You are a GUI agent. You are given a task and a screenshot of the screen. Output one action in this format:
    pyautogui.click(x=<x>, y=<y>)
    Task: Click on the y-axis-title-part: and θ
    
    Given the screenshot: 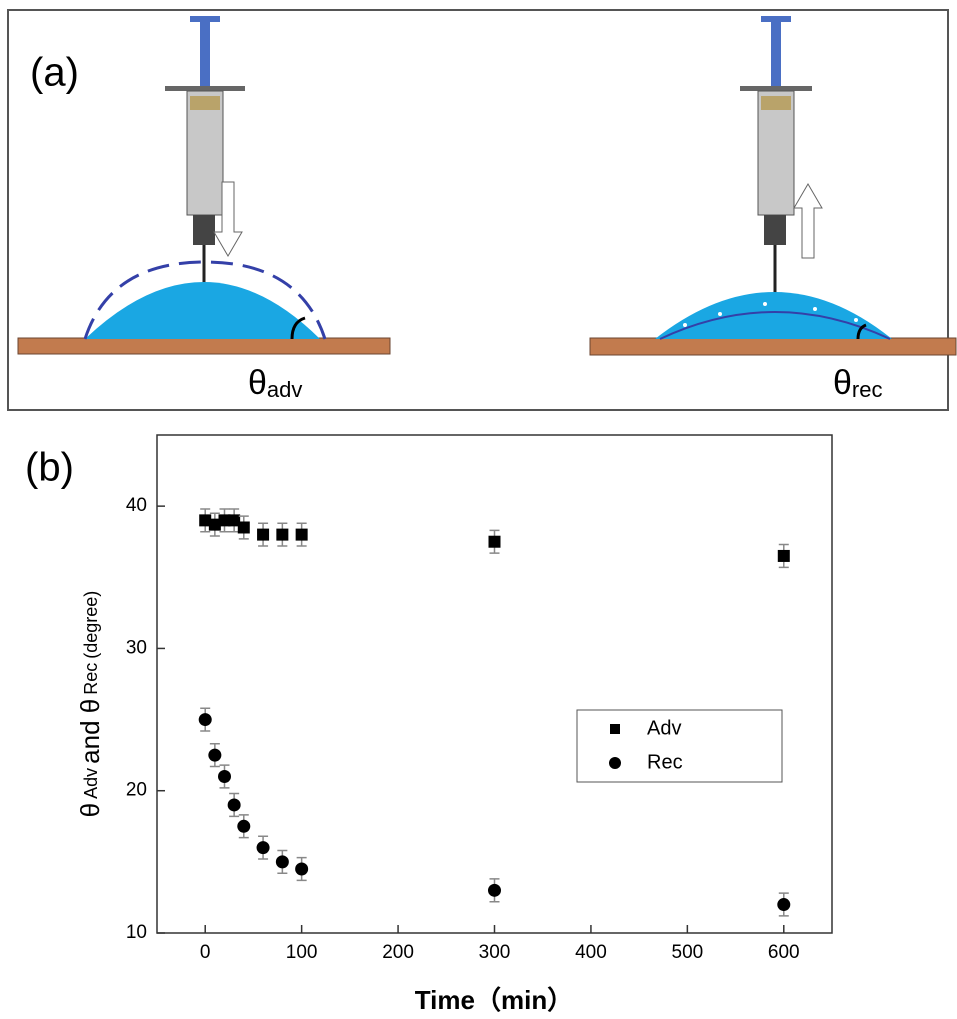 What is the action you would take?
    pyautogui.click(x=90, y=731)
    